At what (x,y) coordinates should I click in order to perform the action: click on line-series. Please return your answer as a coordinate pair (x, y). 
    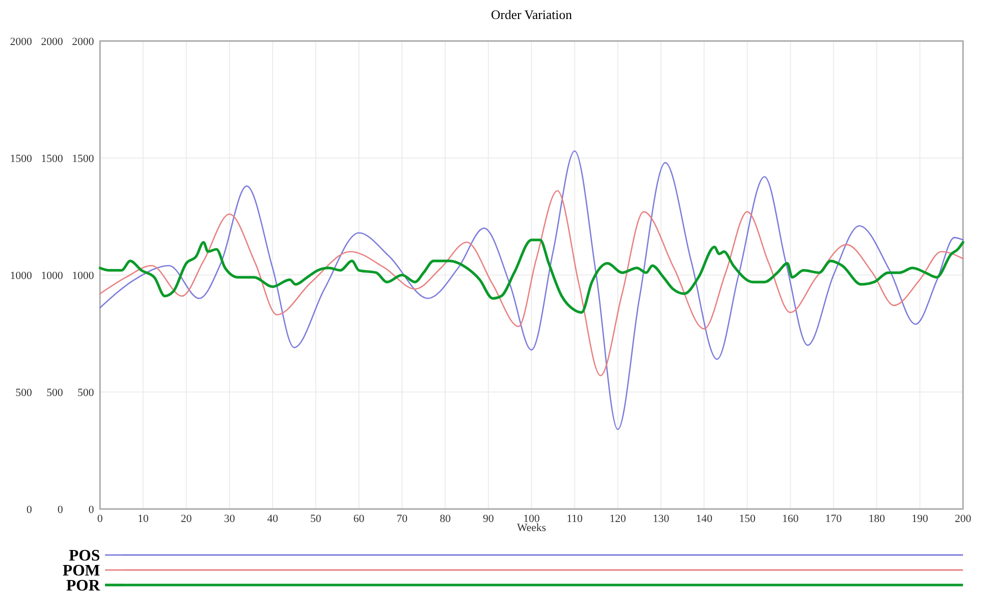
    Looking at the image, I should click on (531, 276).